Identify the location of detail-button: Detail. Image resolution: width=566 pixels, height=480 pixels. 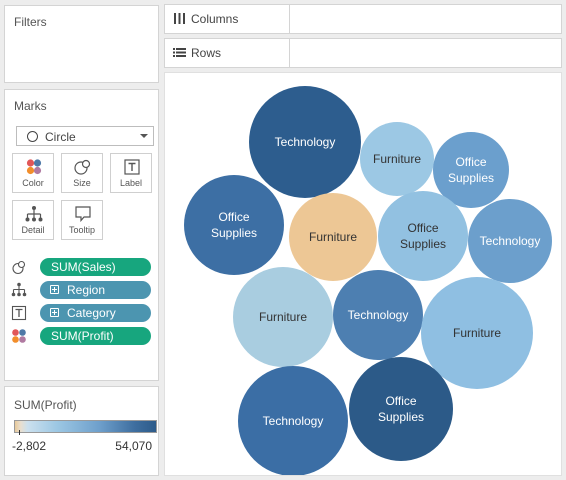
(33, 220).